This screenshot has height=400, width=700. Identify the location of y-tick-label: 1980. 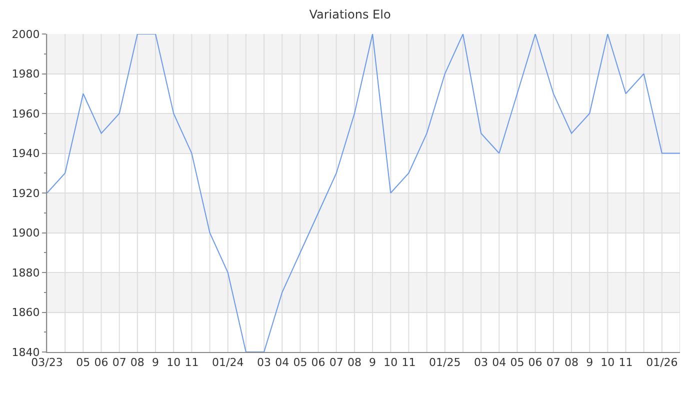
(26, 74).